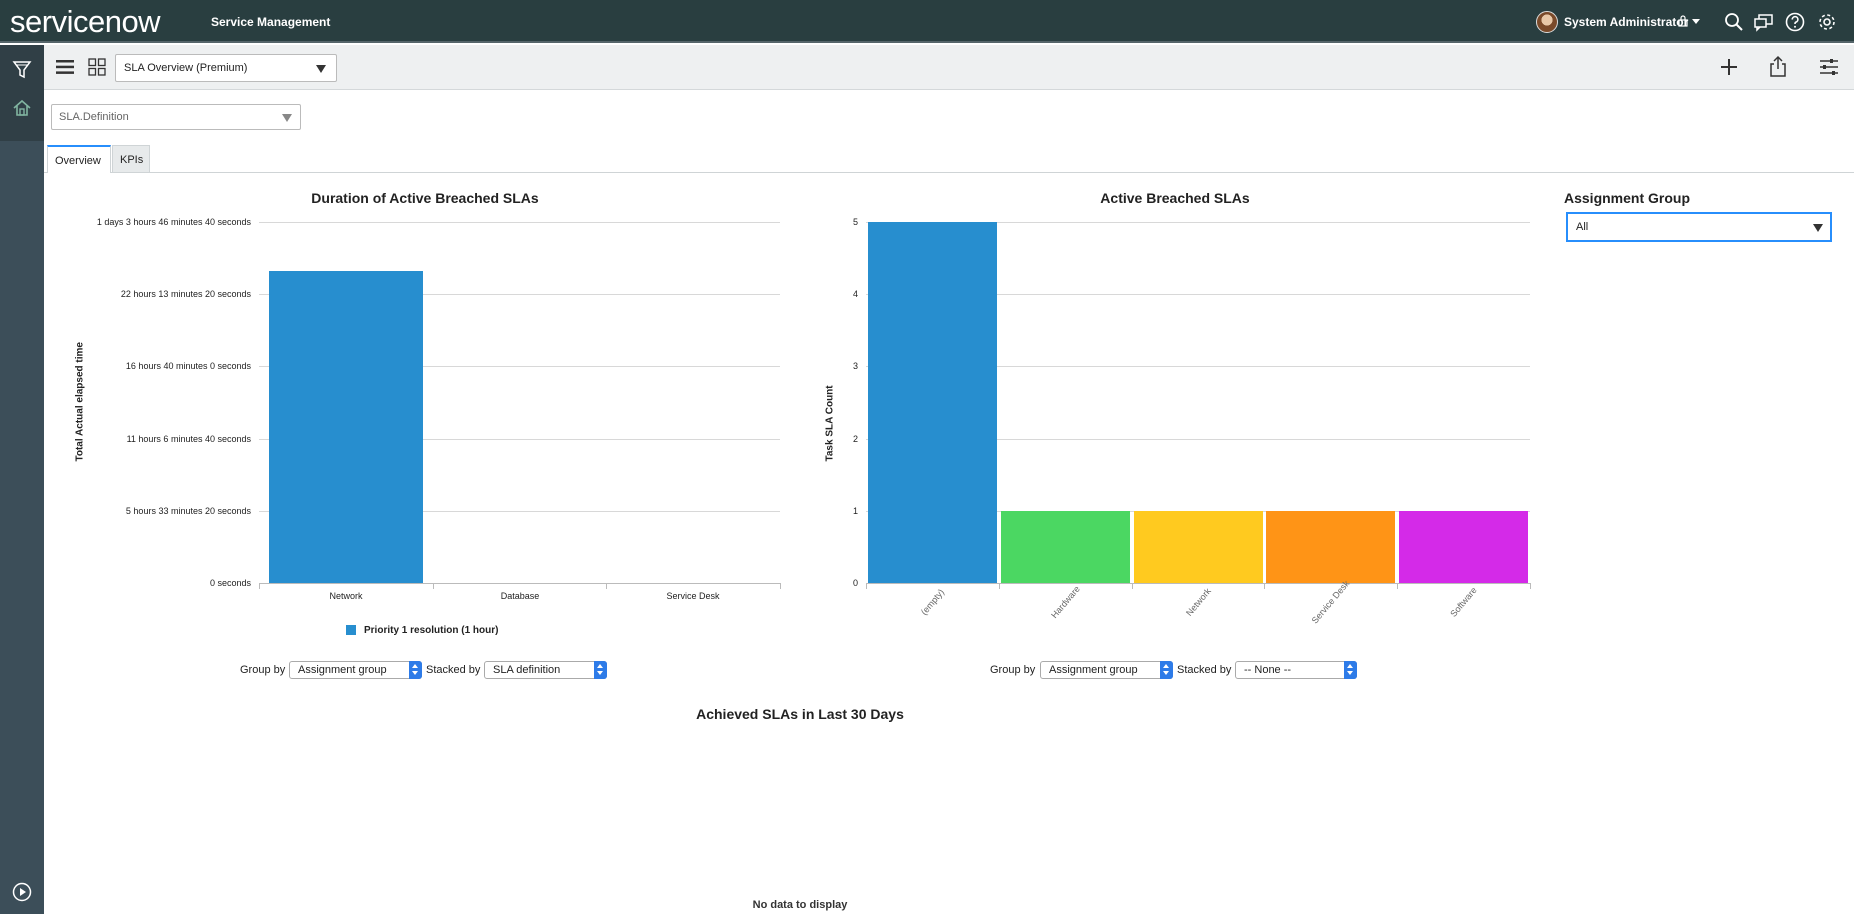 Image resolution: width=1854 pixels, height=914 pixels. I want to click on dashboard-toolbar: SLA Overview (Premium), so click(949, 67).